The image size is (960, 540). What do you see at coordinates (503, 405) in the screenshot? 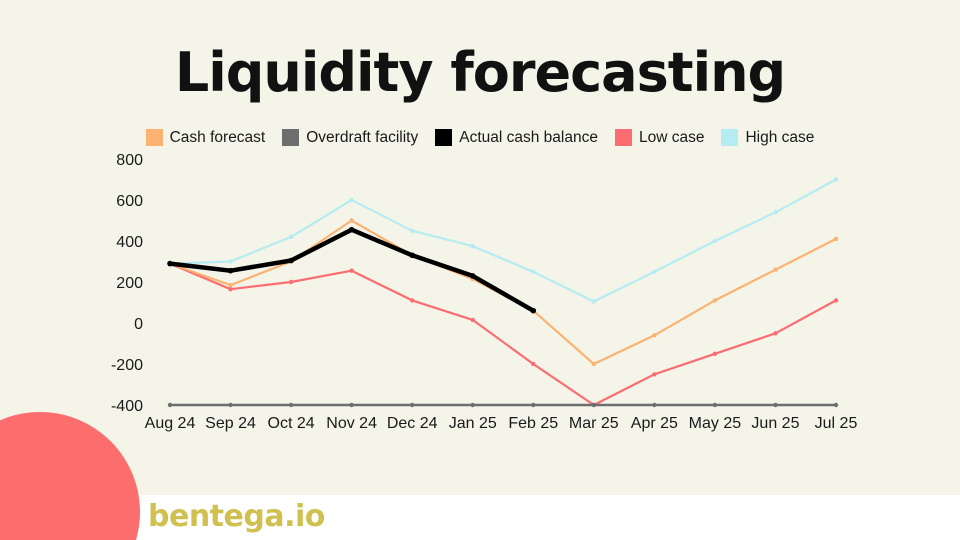
I see `series-overdraft-facility` at bounding box center [503, 405].